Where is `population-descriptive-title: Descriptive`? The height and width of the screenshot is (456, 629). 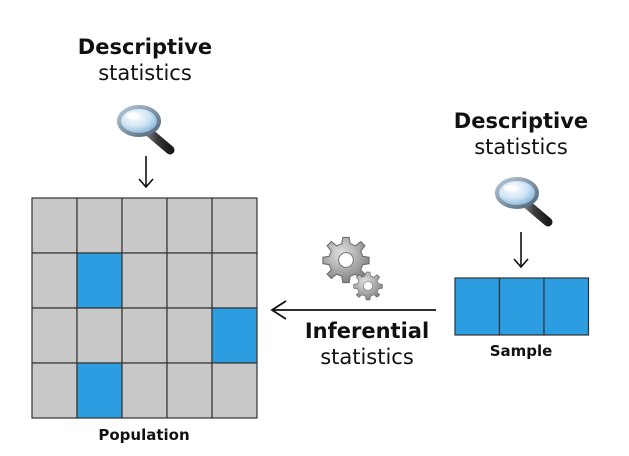 population-descriptive-title: Descriptive is located at coordinates (145, 47).